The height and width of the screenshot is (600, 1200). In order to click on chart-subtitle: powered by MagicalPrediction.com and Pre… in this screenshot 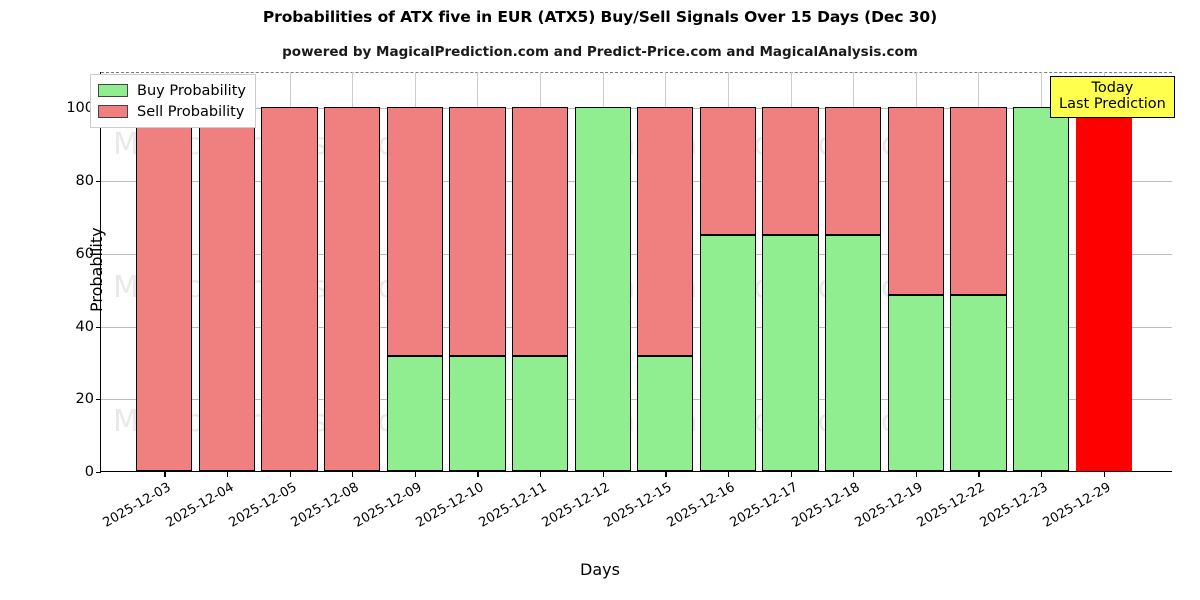, I will do `click(600, 52)`.